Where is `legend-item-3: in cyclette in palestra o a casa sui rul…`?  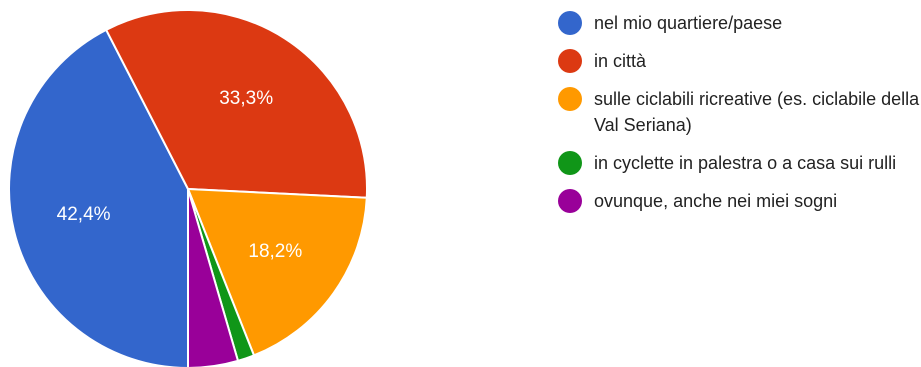 legend-item-3: in cyclette in palestra o a casa sui rul… is located at coordinates (739, 163).